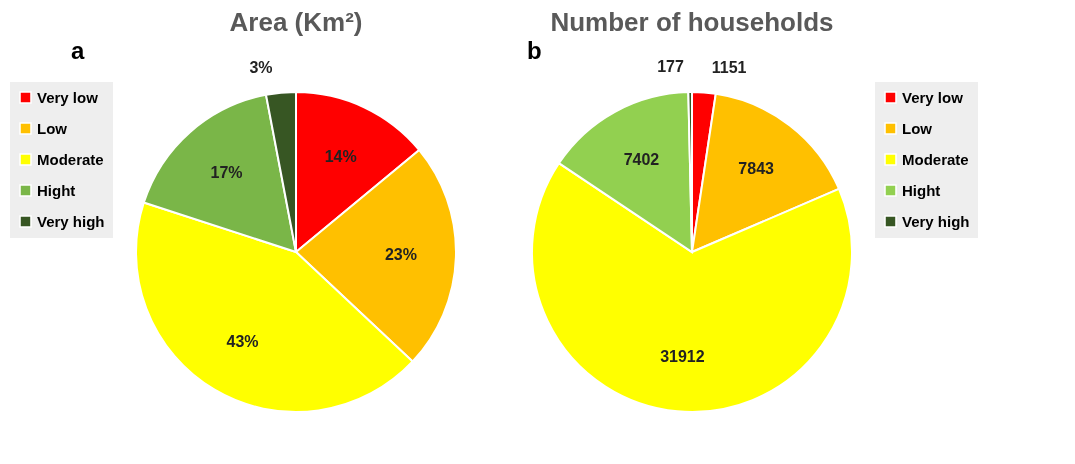  What do you see at coordinates (729, 67) in the screenshot?
I see `data-label: 1151` at bounding box center [729, 67].